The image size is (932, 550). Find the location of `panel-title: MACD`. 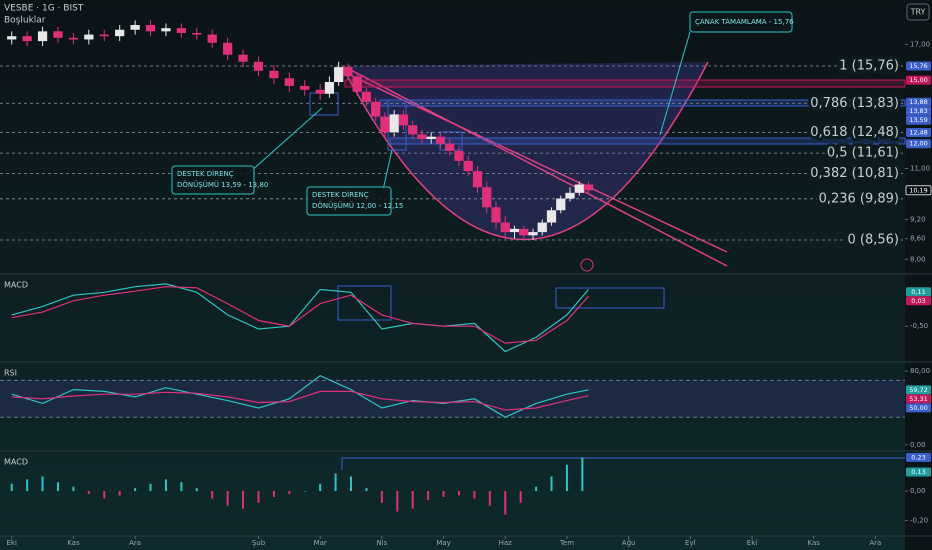

panel-title: MACD is located at coordinates (16, 462).